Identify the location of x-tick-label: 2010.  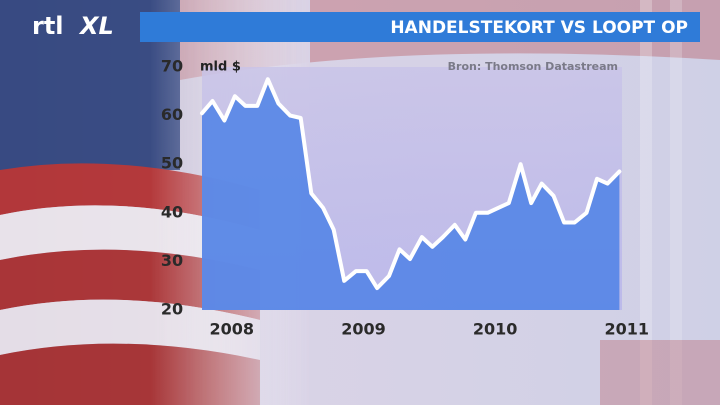
(495, 329).